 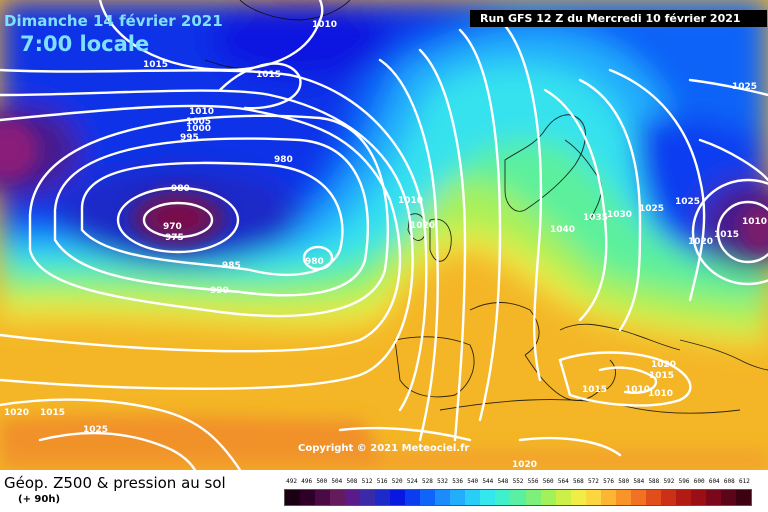 I want to click on map-title: Géop. Z500 & pression au sol, so click(x=115, y=483).